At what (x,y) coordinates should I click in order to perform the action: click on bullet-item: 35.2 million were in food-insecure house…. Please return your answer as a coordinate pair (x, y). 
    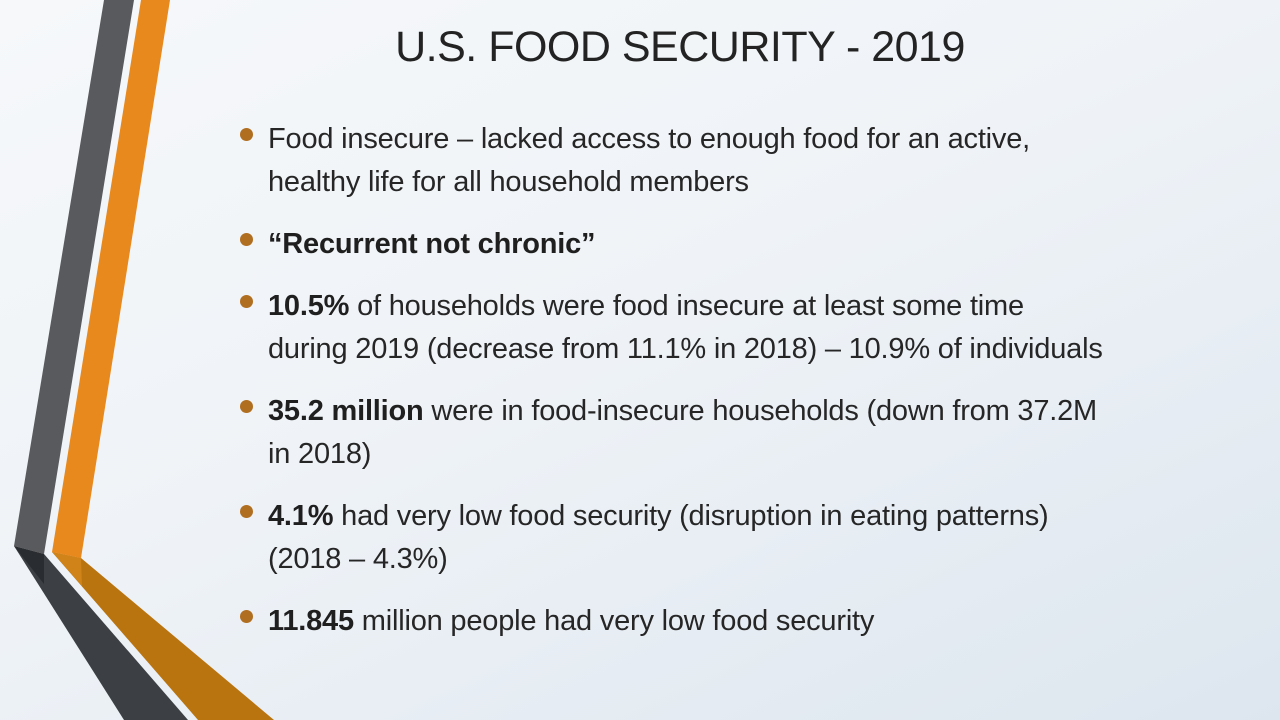
    Looking at the image, I should click on (746, 433).